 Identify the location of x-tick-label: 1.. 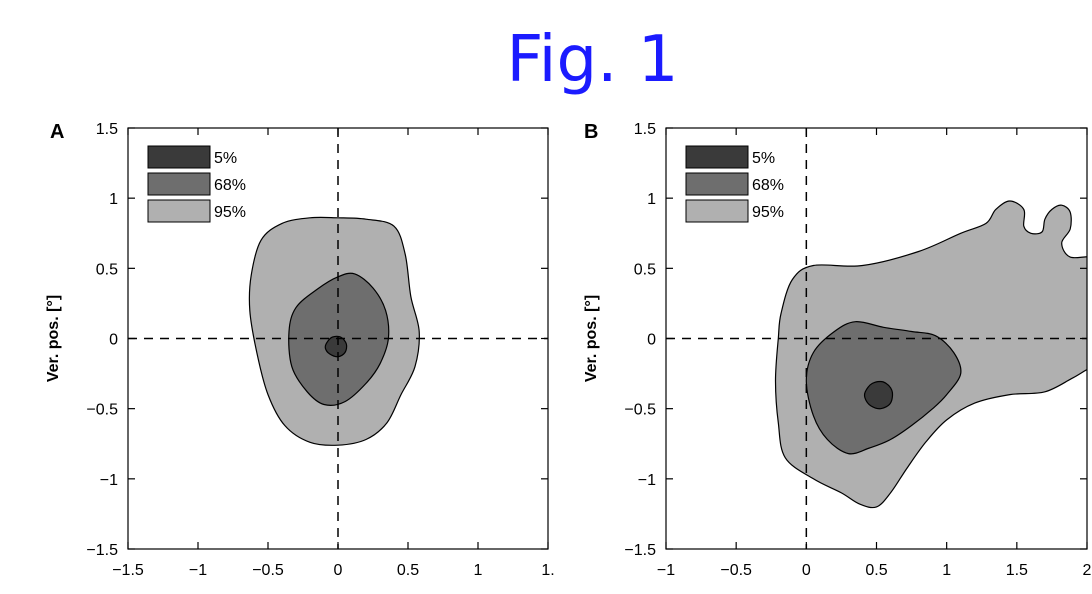
(547, 570).